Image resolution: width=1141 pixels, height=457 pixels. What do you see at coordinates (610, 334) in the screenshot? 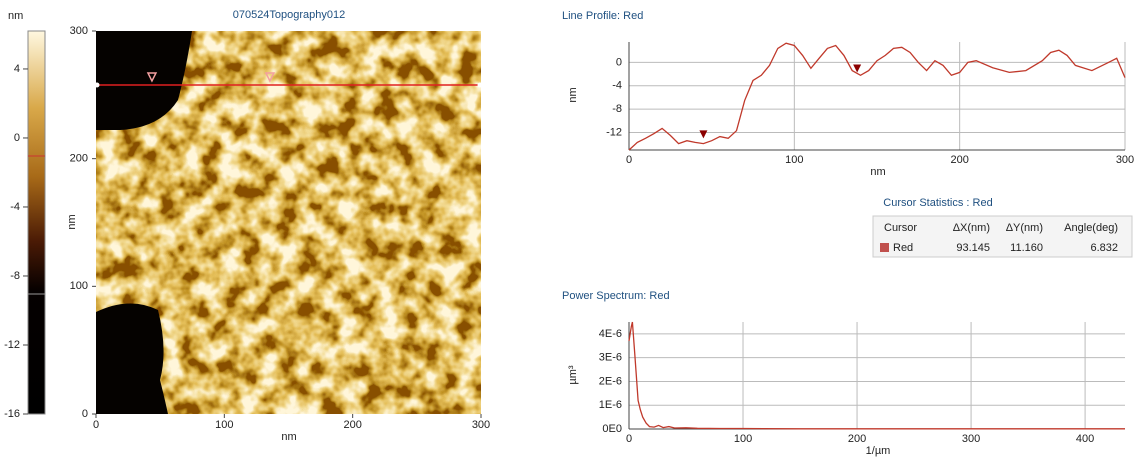
I see `y-tick-label: 4E-6` at bounding box center [610, 334].